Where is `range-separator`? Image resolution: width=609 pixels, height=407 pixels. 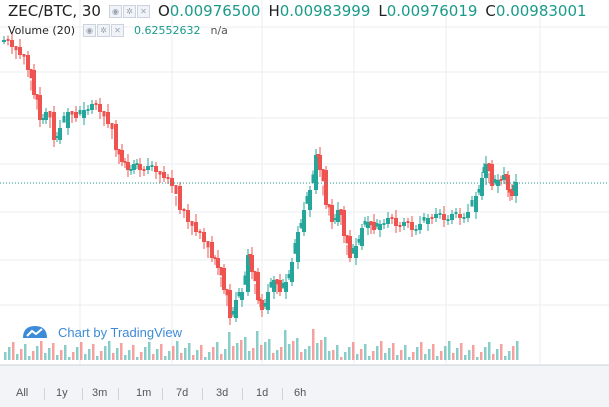 range-separator is located at coordinates (242, 394).